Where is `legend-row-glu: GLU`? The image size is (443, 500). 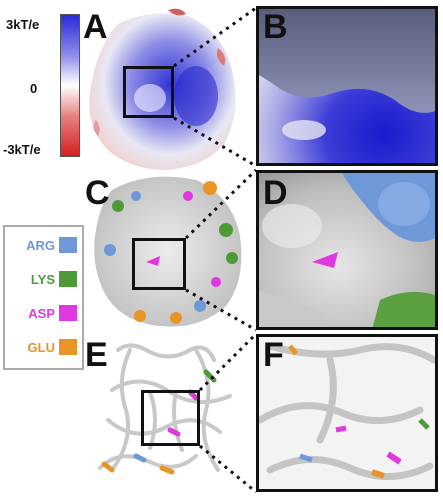
legend-row-glu: GLU is located at coordinates (47, 348).